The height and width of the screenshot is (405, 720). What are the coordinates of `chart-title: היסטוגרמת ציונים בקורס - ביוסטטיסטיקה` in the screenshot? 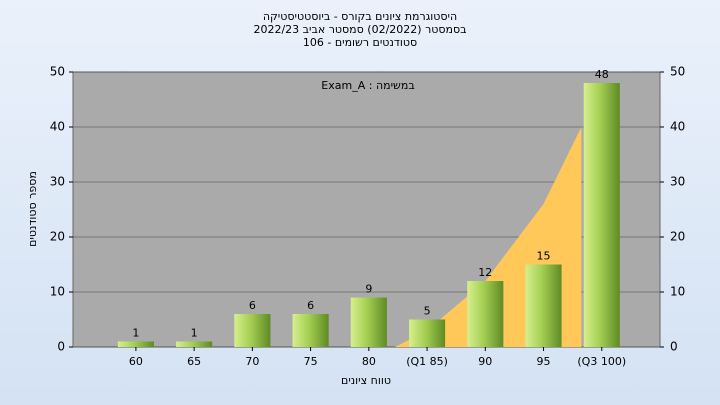 It's located at (360, 16).